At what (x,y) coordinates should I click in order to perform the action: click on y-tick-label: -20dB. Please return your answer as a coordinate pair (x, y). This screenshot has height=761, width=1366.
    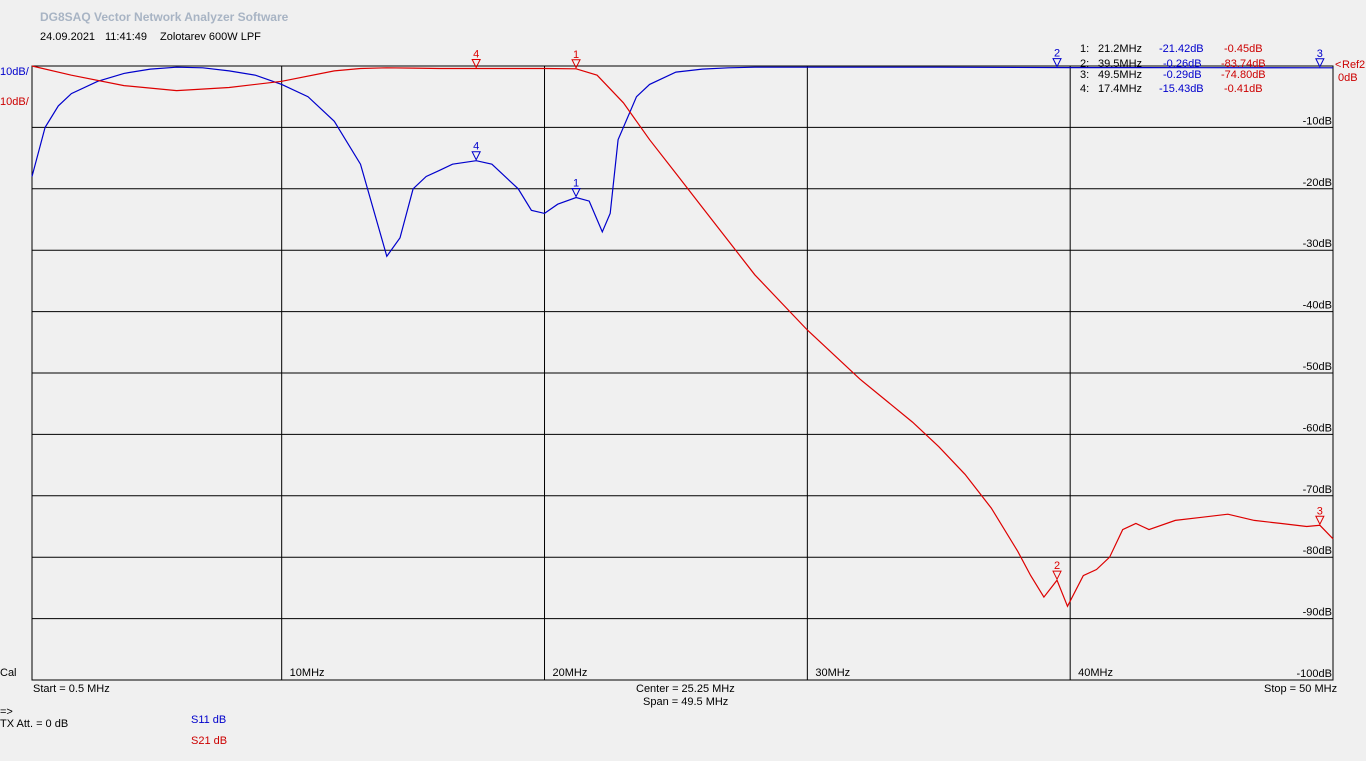
    Looking at the image, I should click on (1317, 183).